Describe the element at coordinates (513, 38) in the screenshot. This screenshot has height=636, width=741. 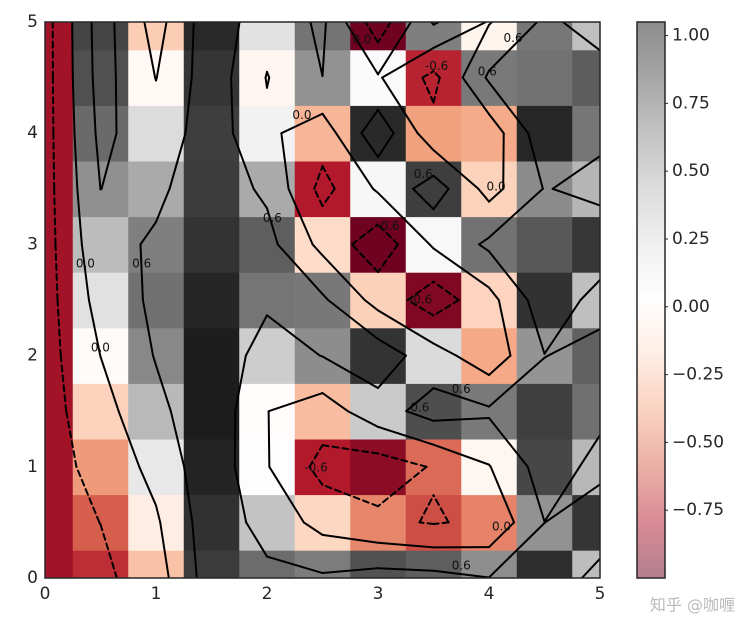
I see `contour-label: 0.6` at that location.